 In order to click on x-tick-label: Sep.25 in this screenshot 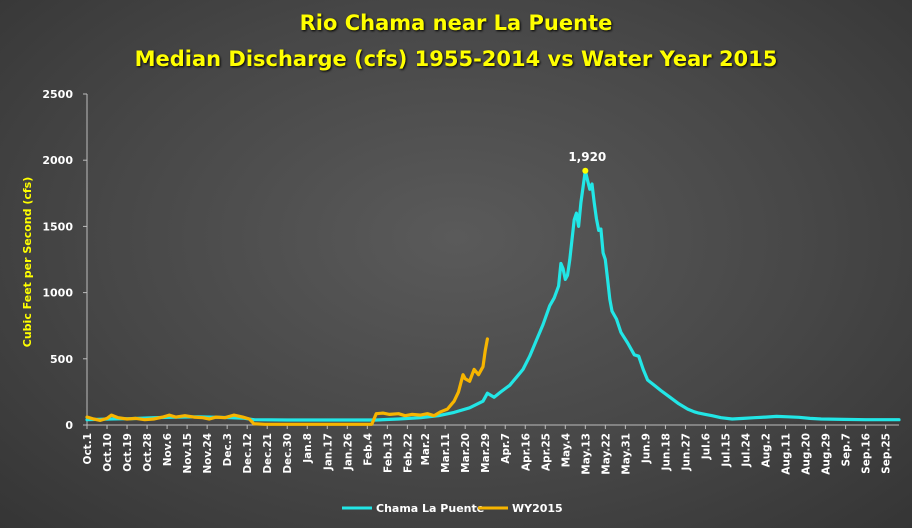, I will do `click(887, 453)`.